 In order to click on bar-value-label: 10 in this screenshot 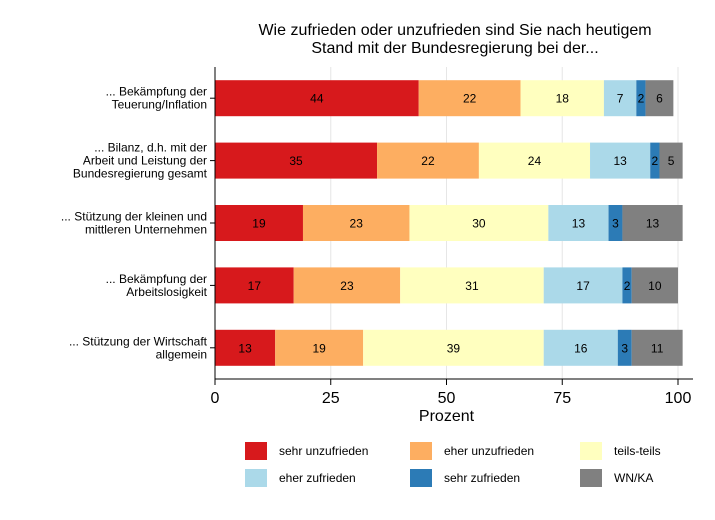, I will do `click(655, 286)`.